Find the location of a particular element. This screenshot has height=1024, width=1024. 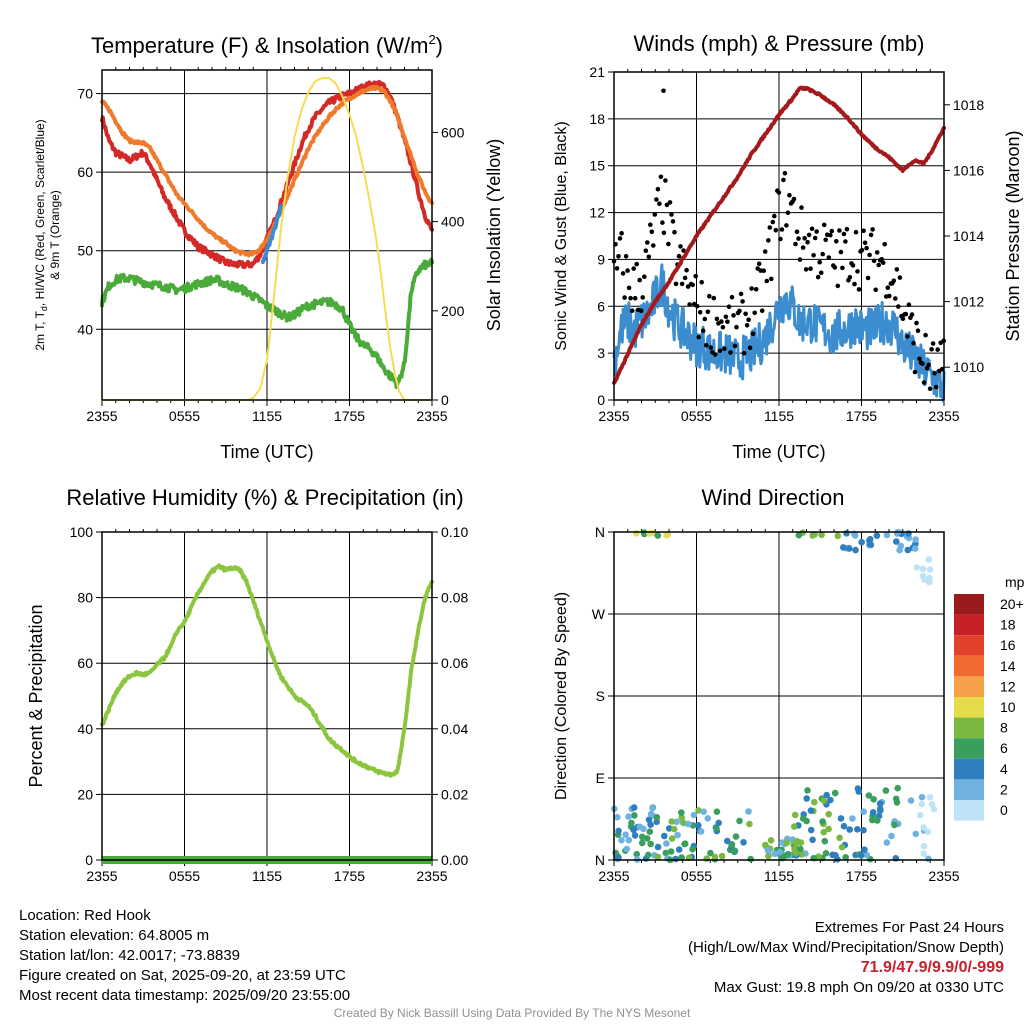

temp-x-label: Time (UTC) is located at coordinates (266, 452).